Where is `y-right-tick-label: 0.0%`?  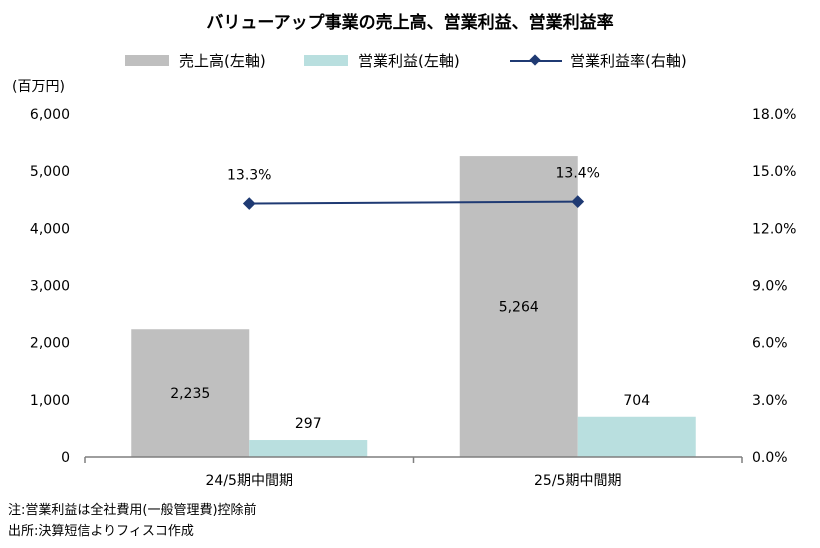
y-right-tick-label: 0.0% is located at coordinates (770, 458).